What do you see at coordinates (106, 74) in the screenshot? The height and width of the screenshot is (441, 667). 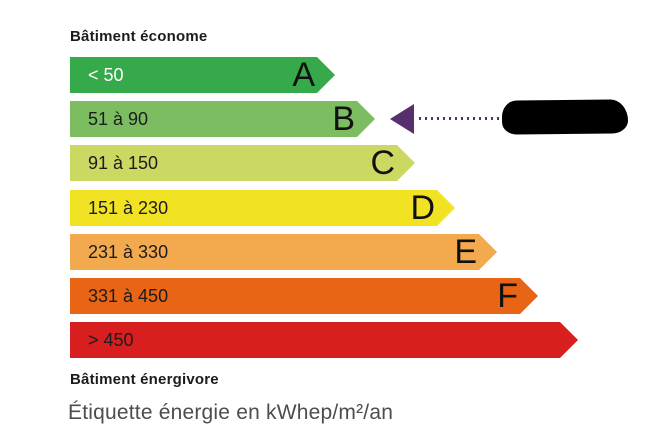 I see `bar-range-label: < 50` at bounding box center [106, 74].